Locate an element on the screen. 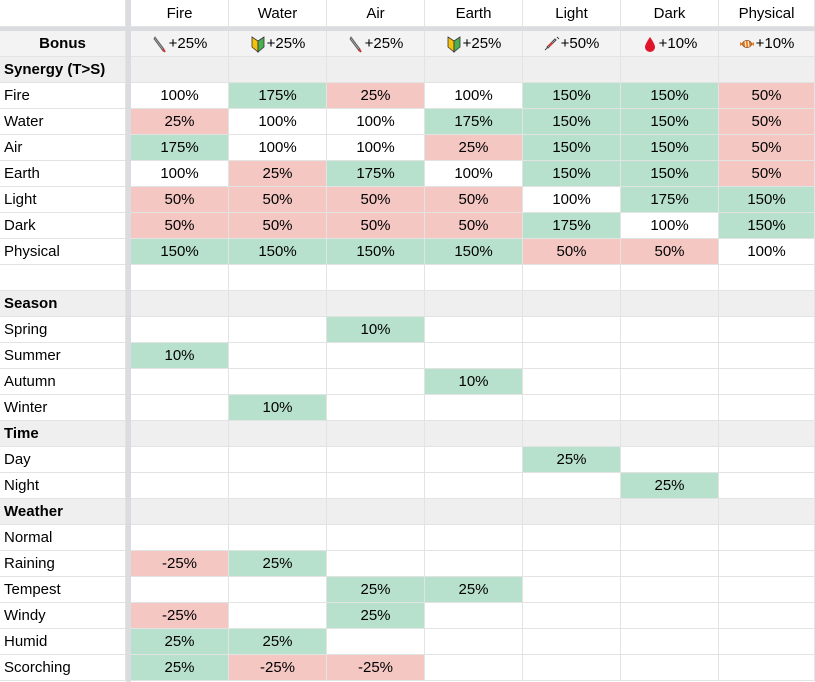  section-title: Time is located at coordinates (63, 434).